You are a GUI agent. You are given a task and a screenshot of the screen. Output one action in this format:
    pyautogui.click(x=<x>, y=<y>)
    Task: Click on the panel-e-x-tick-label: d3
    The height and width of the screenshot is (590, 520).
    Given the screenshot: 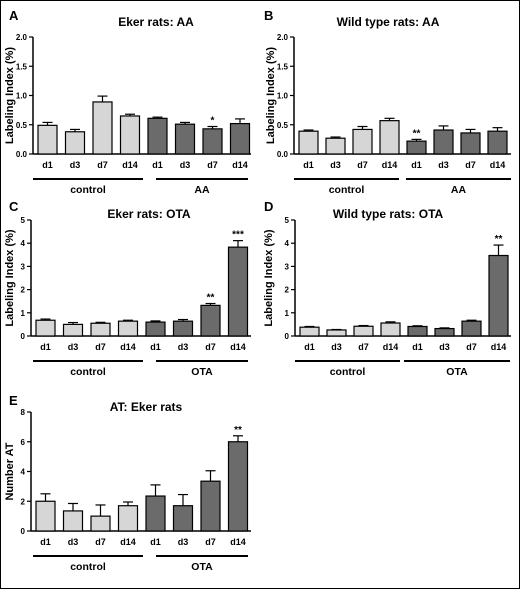 What is the action you would take?
    pyautogui.click(x=183, y=542)
    